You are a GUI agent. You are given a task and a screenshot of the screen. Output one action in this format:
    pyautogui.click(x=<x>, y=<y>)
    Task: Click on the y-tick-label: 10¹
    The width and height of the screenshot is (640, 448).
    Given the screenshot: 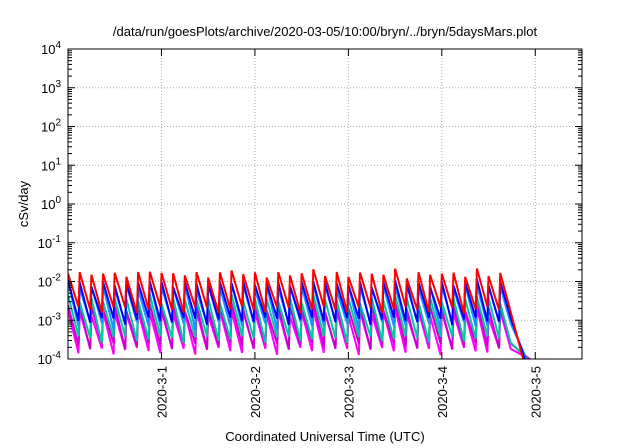 What is the action you would take?
    pyautogui.click(x=51, y=164)
    